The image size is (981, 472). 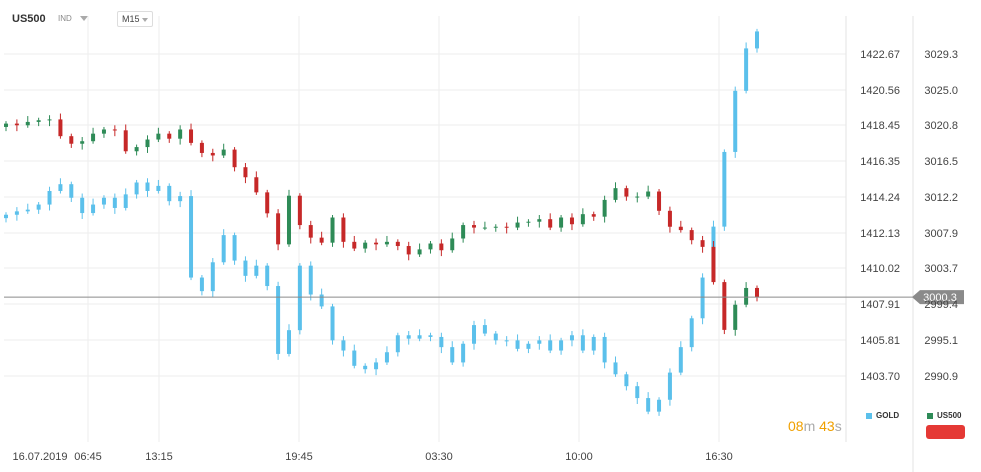 What do you see at coordinates (941, 55) in the screenshot?
I see `us500-axis-tick-label: 3029.3` at bounding box center [941, 55].